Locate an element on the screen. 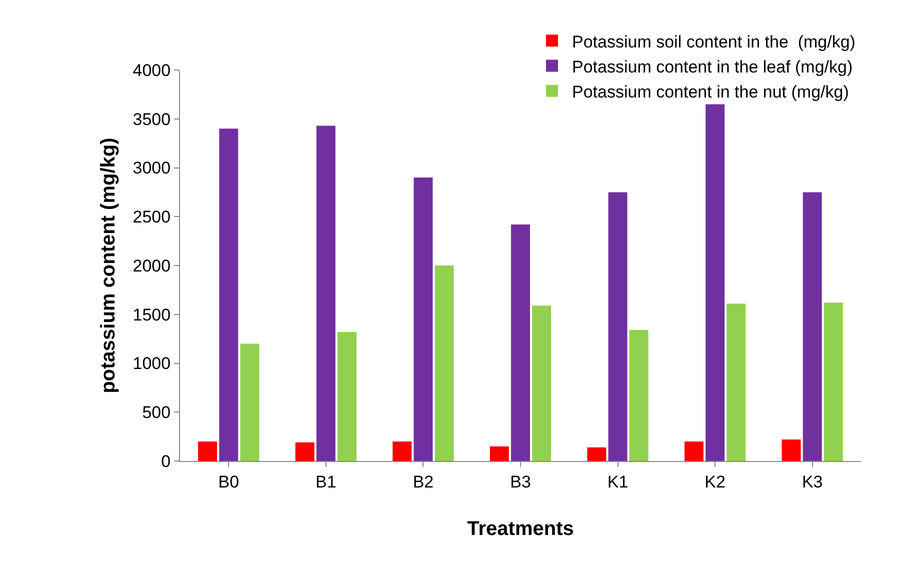  legend-label: Potassium content in the nut (mg/kg) is located at coordinates (710, 92).